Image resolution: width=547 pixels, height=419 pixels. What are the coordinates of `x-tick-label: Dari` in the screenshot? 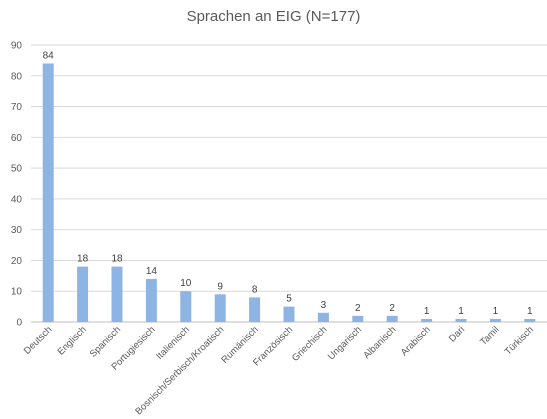 It's located at (457, 334).